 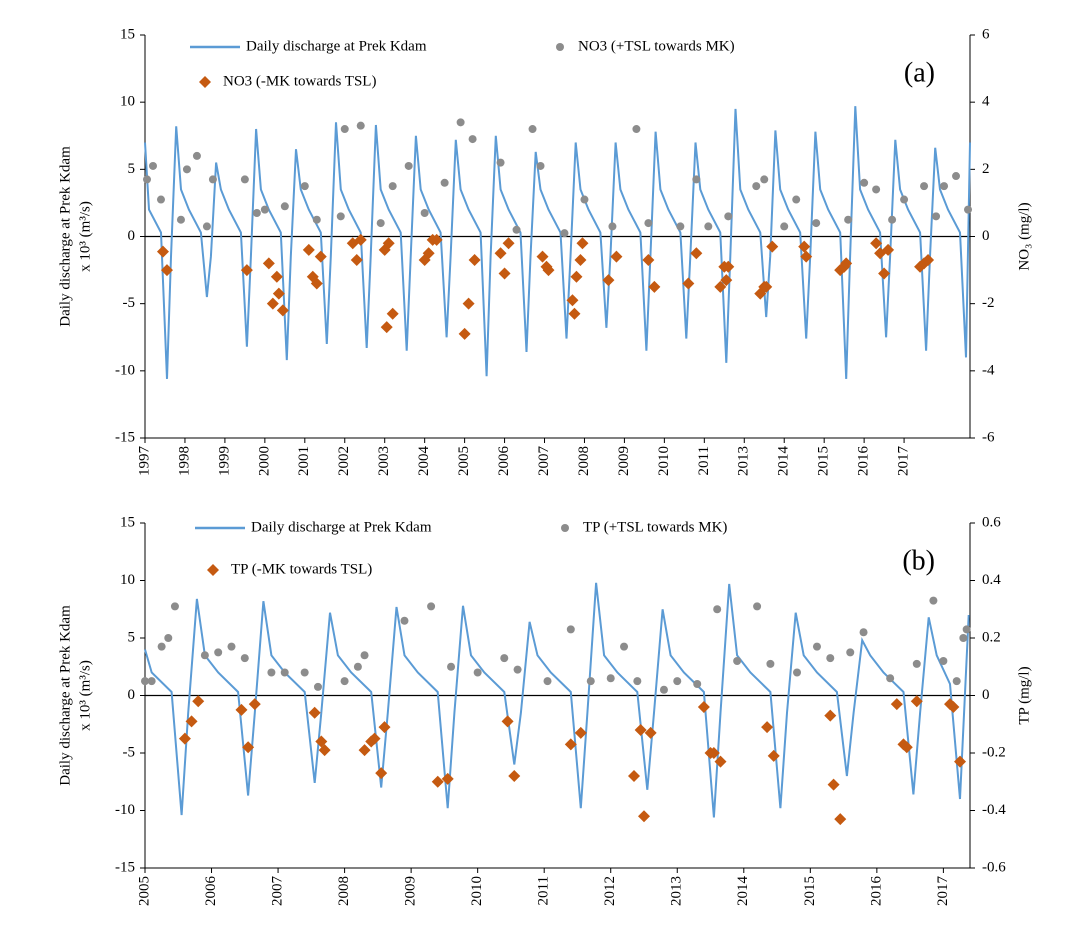 I want to click on y2-tick-label: 0.2, so click(x=991, y=637).